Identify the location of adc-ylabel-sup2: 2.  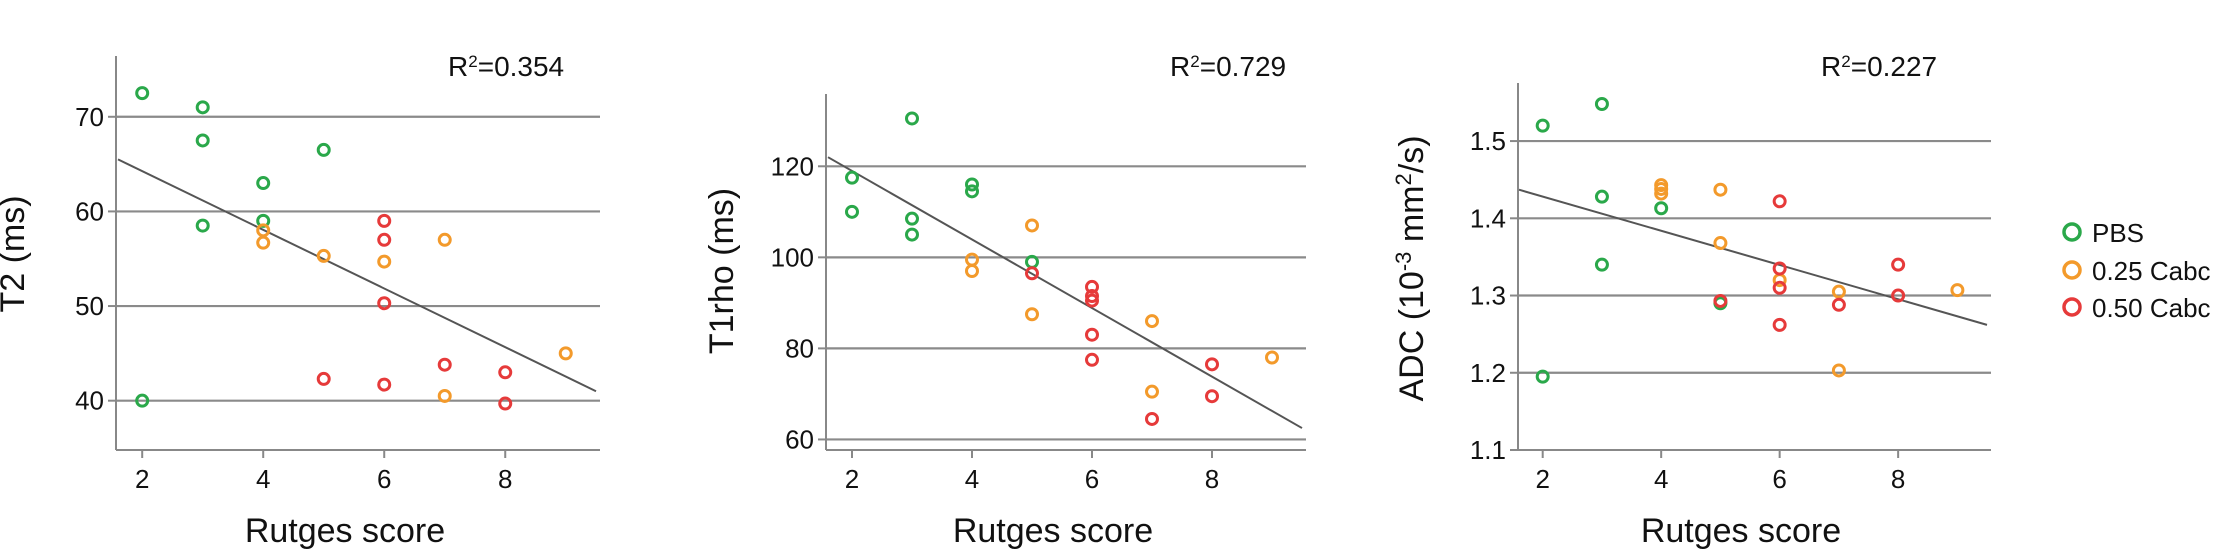
(1403, 179).